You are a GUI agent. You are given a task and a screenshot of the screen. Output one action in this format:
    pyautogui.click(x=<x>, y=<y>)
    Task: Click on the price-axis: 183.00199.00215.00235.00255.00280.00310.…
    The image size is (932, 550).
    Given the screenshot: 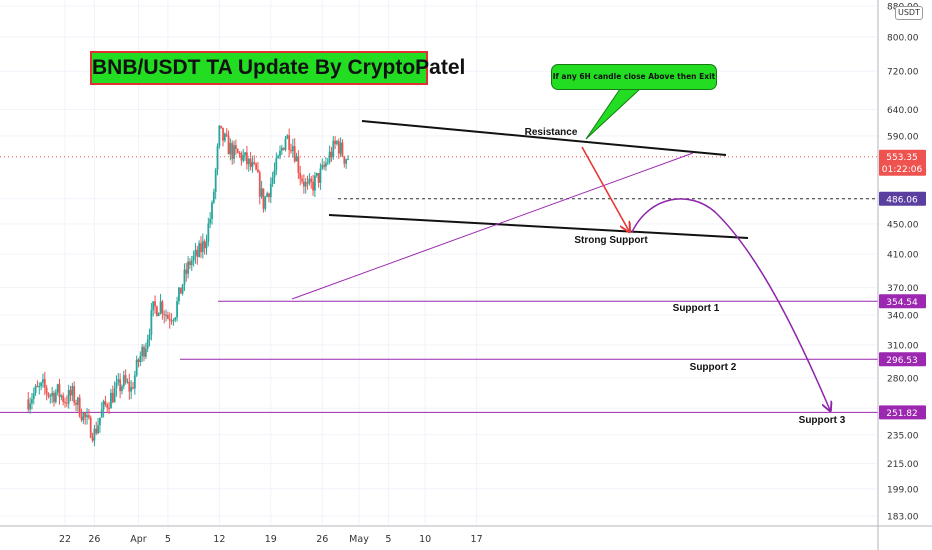 What is the action you would take?
    pyautogui.click(x=901, y=275)
    